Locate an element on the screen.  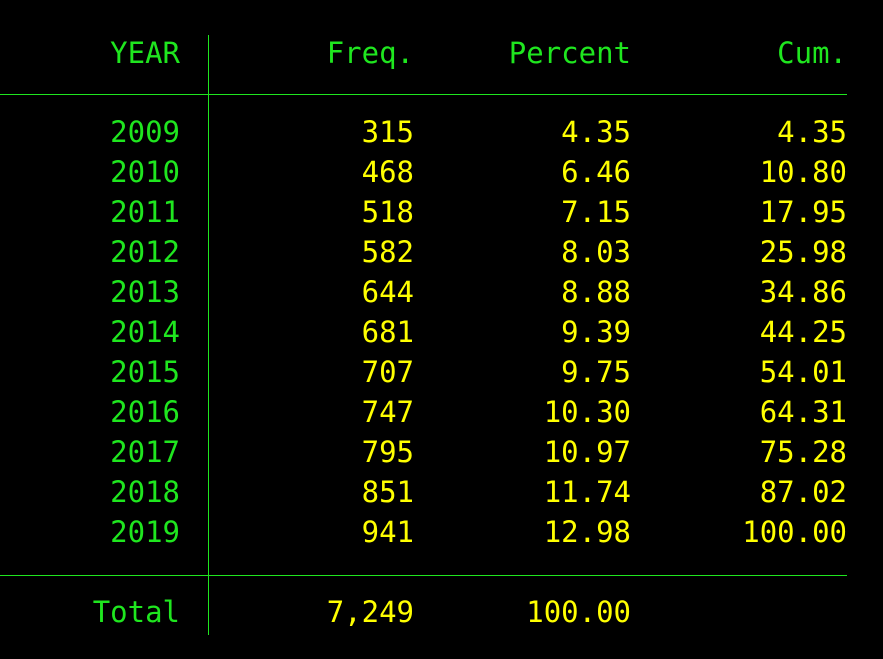
cell: 75.28 is located at coordinates (803, 452).